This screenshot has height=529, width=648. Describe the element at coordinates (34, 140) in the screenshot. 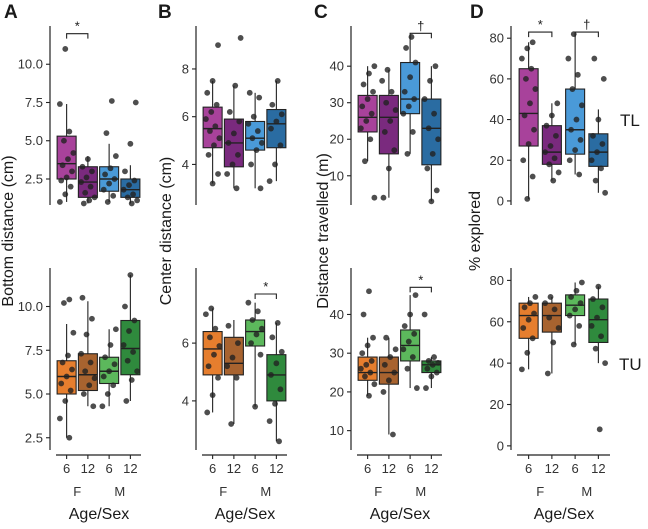

I see `y-tick-label: 5.0` at that location.